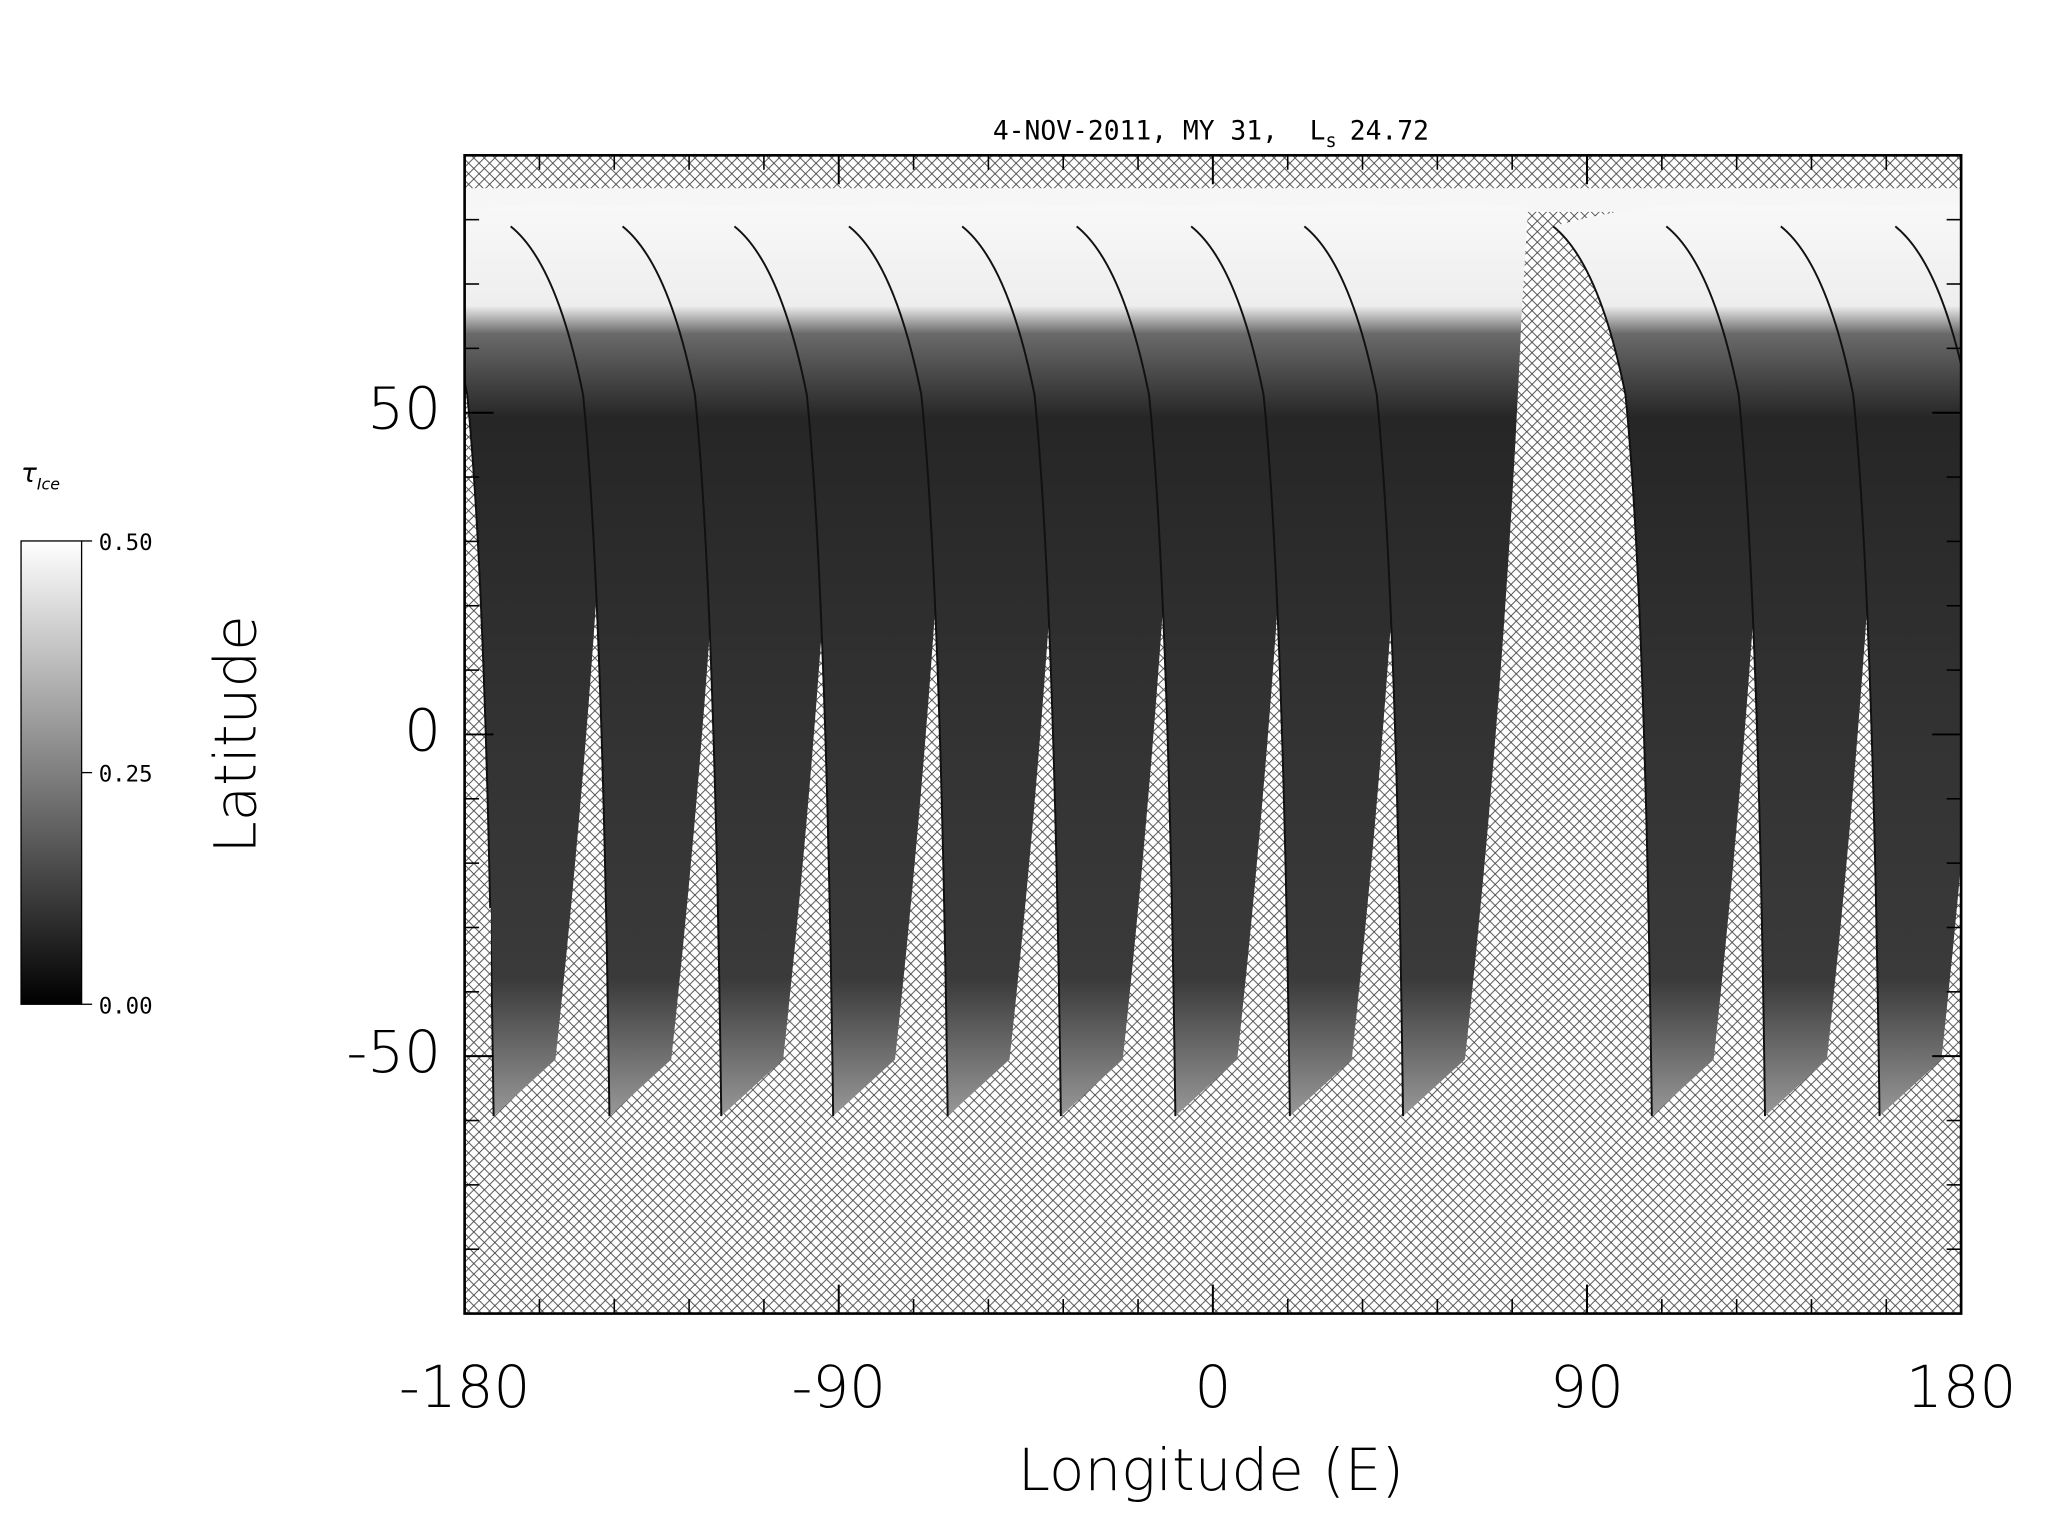 The image size is (2048, 1536). Describe the element at coordinates (422, 730) in the screenshot. I see `y-tick-label: 0` at that location.